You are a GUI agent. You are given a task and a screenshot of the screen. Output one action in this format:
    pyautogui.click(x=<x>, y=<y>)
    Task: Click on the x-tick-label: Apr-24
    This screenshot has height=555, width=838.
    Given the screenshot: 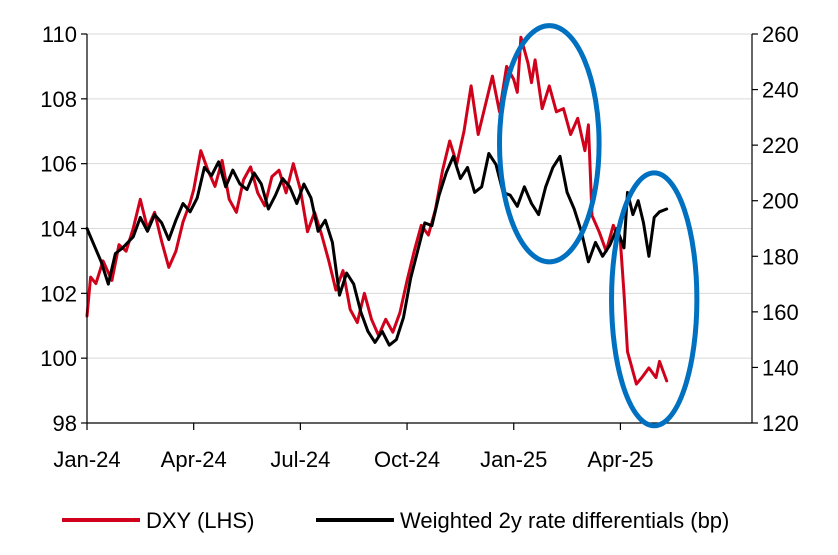 What is the action you would take?
    pyautogui.click(x=194, y=459)
    